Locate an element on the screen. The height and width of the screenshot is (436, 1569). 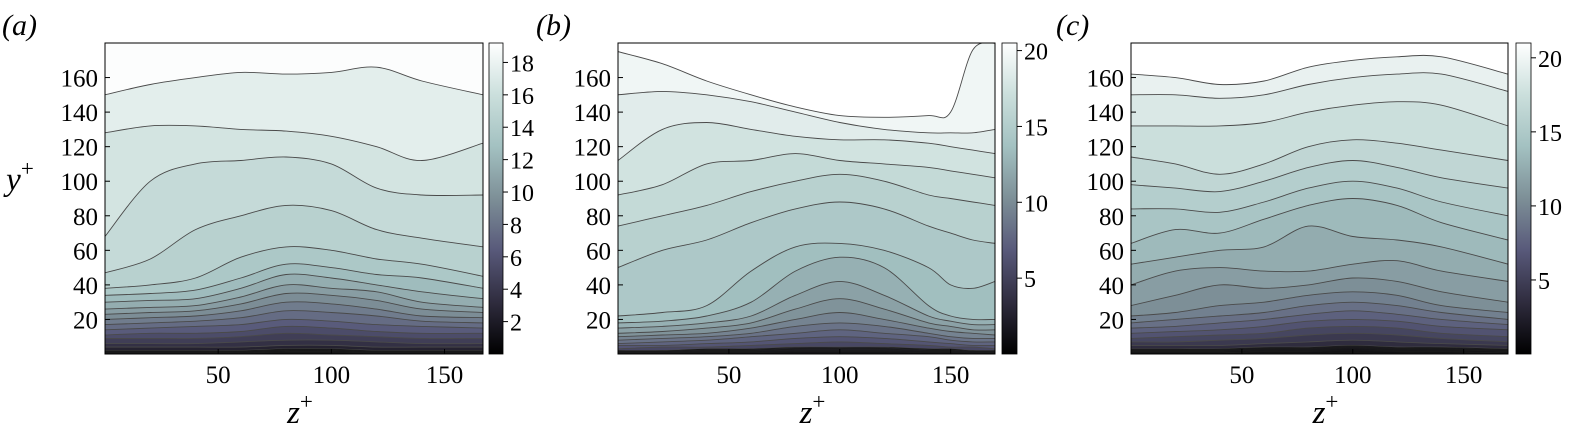
colorbar-tick-label: 18 is located at coordinates (522, 64).